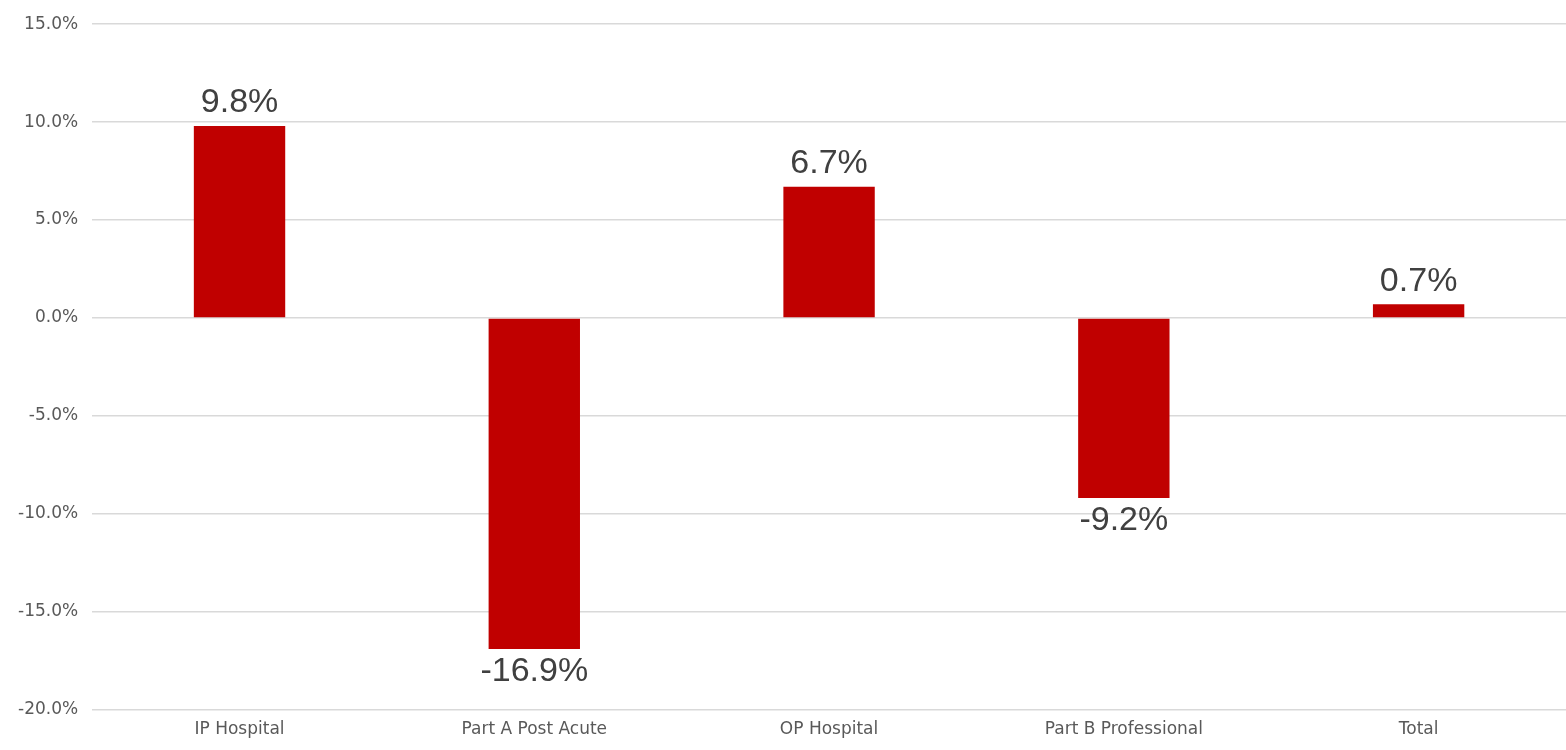  Describe the element at coordinates (1418, 728) in the screenshot. I see `x-tick-label: Total` at that location.